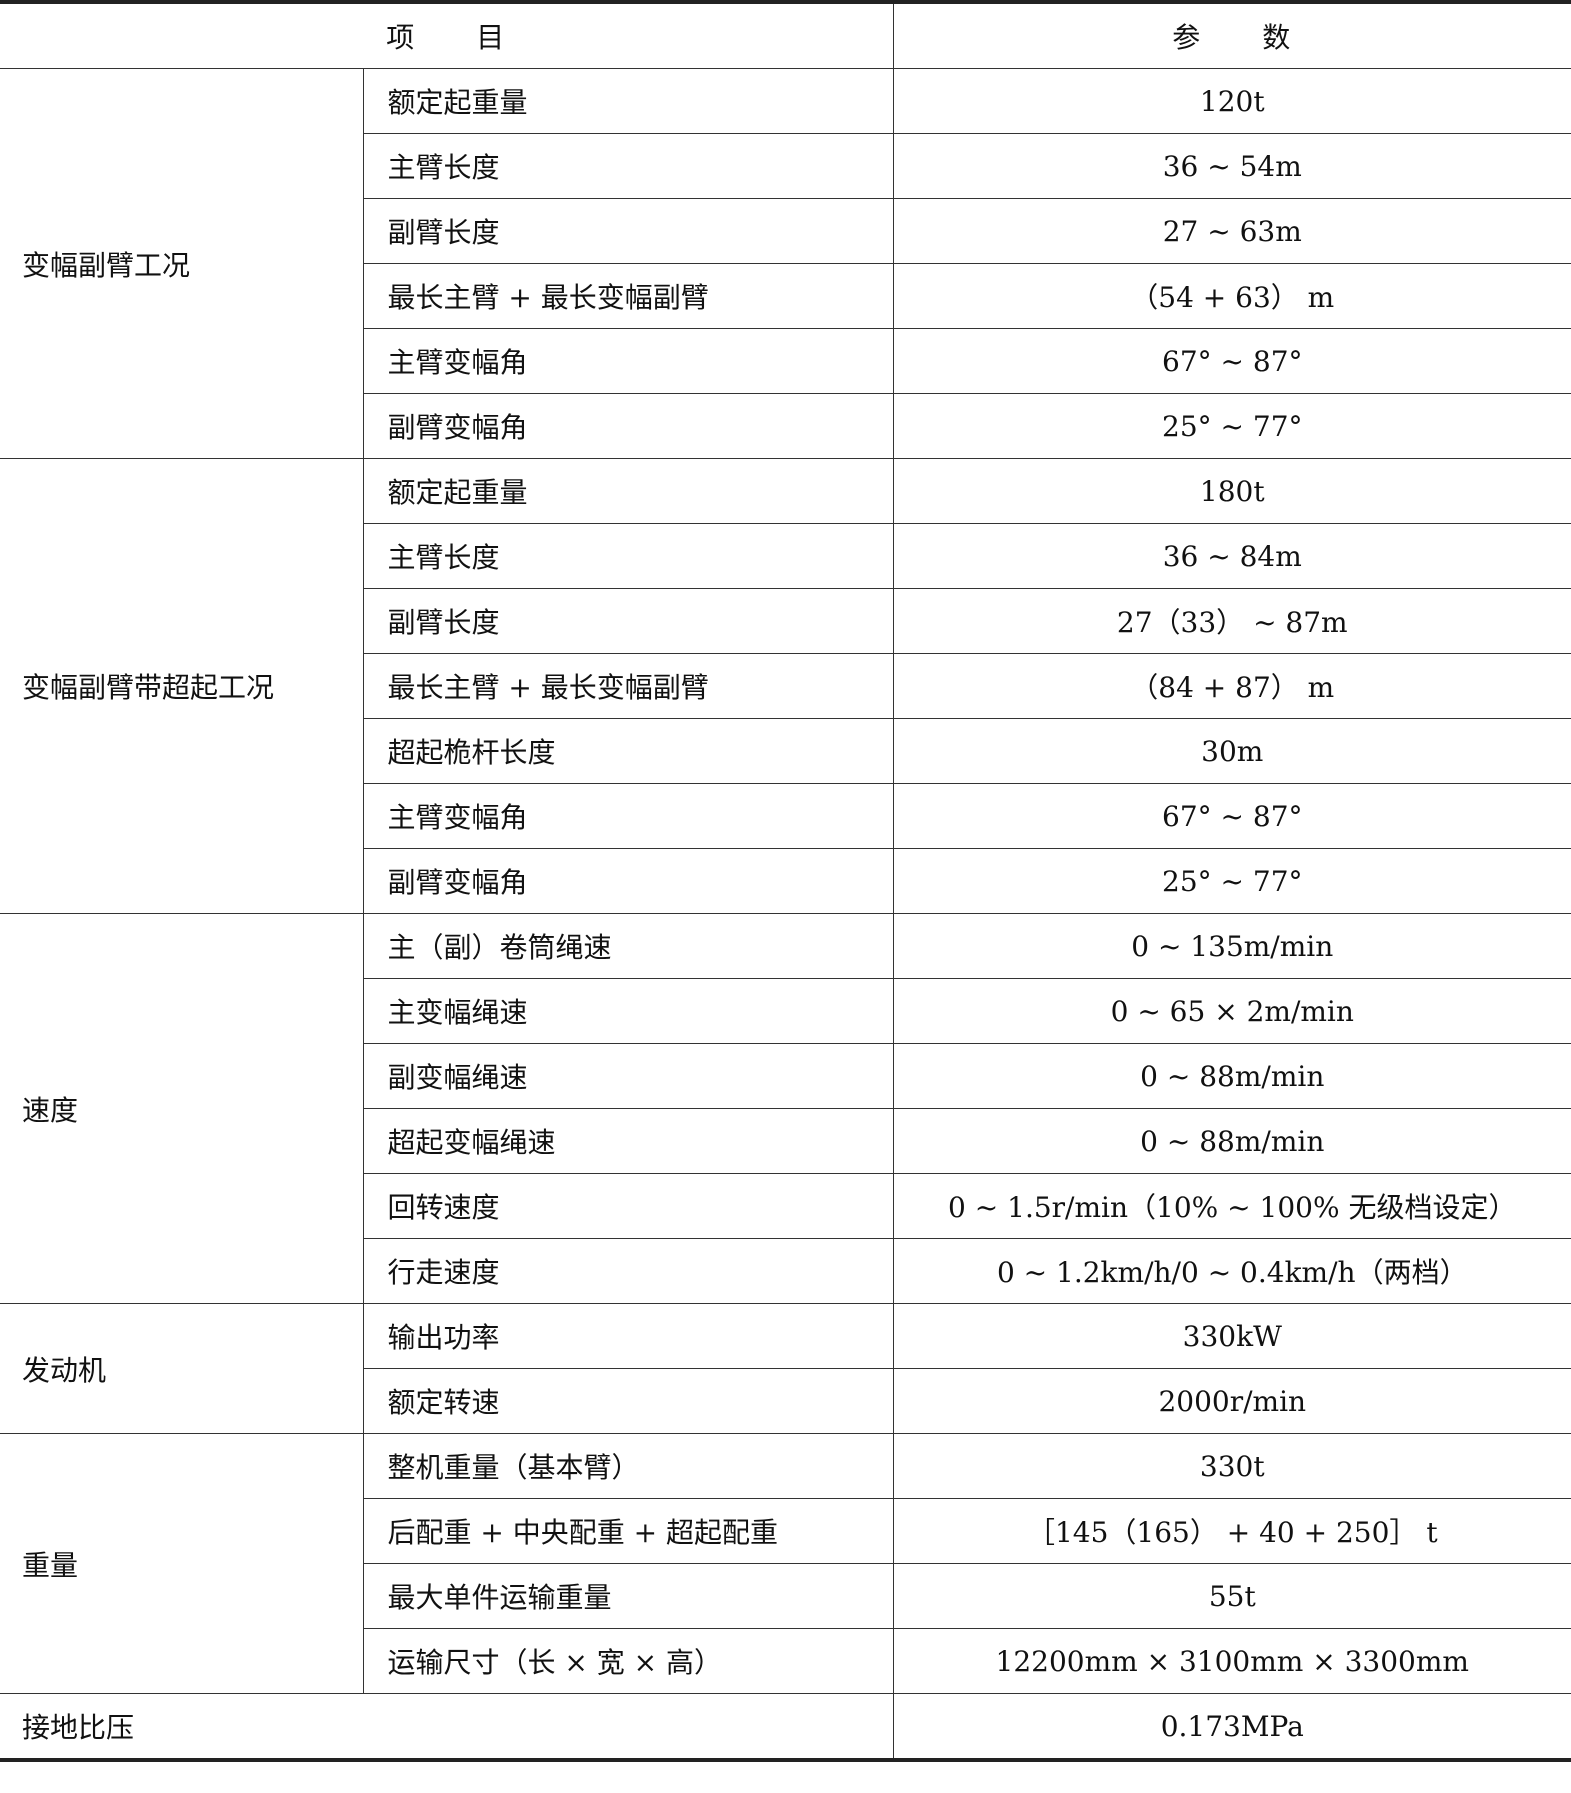  I want to click on item-label: 运输尺寸（长 × 宽 × 高）, so click(628, 1661).